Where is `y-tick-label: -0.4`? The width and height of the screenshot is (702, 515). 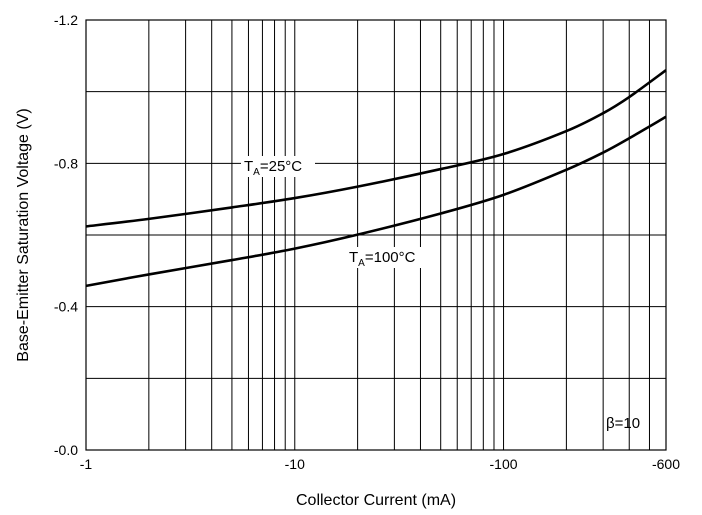 y-tick-label: -0.4 is located at coordinates (66, 307).